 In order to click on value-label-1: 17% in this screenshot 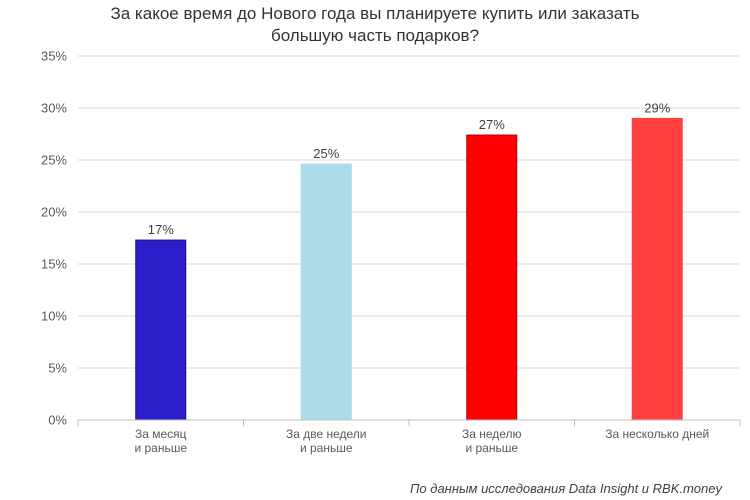, I will do `click(161, 229)`.